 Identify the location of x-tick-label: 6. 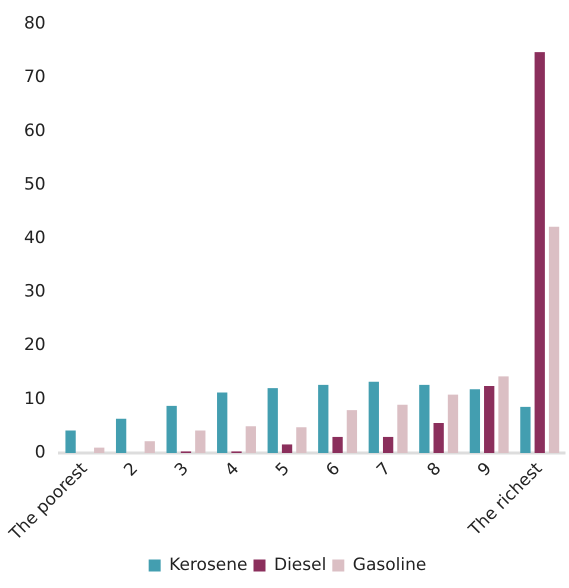
(333, 469).